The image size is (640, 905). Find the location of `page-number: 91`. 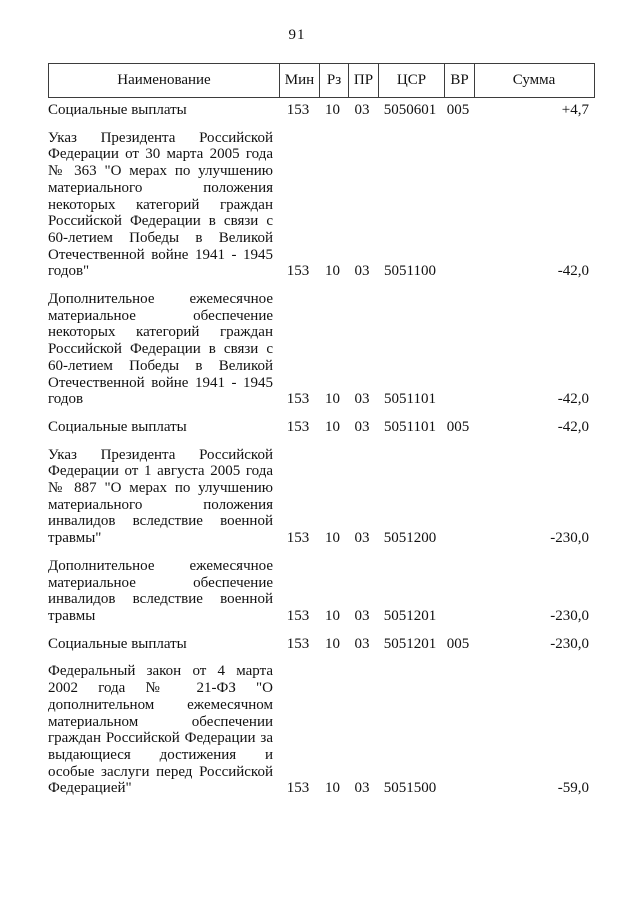

page-number: 91 is located at coordinates (297, 35).